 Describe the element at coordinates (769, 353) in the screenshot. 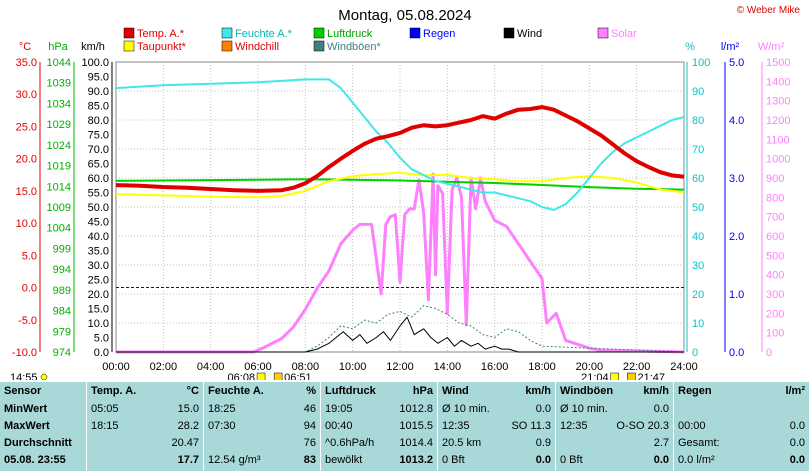

I see `solar-tick-label: 0` at that location.